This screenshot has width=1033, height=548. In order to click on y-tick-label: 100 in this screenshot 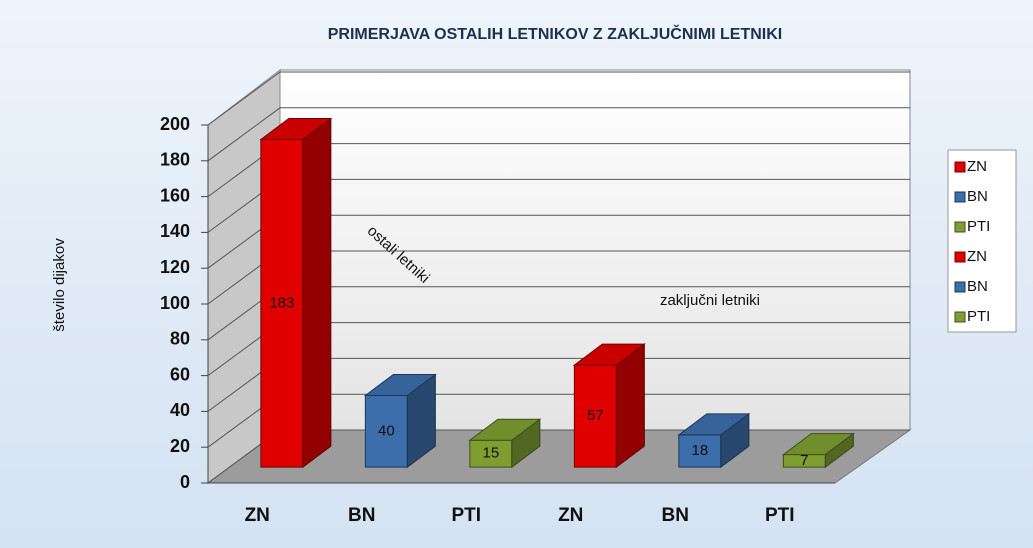, I will do `click(175, 303)`.